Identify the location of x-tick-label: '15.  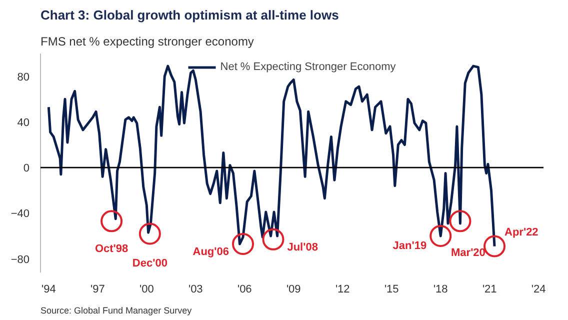
(391, 290).